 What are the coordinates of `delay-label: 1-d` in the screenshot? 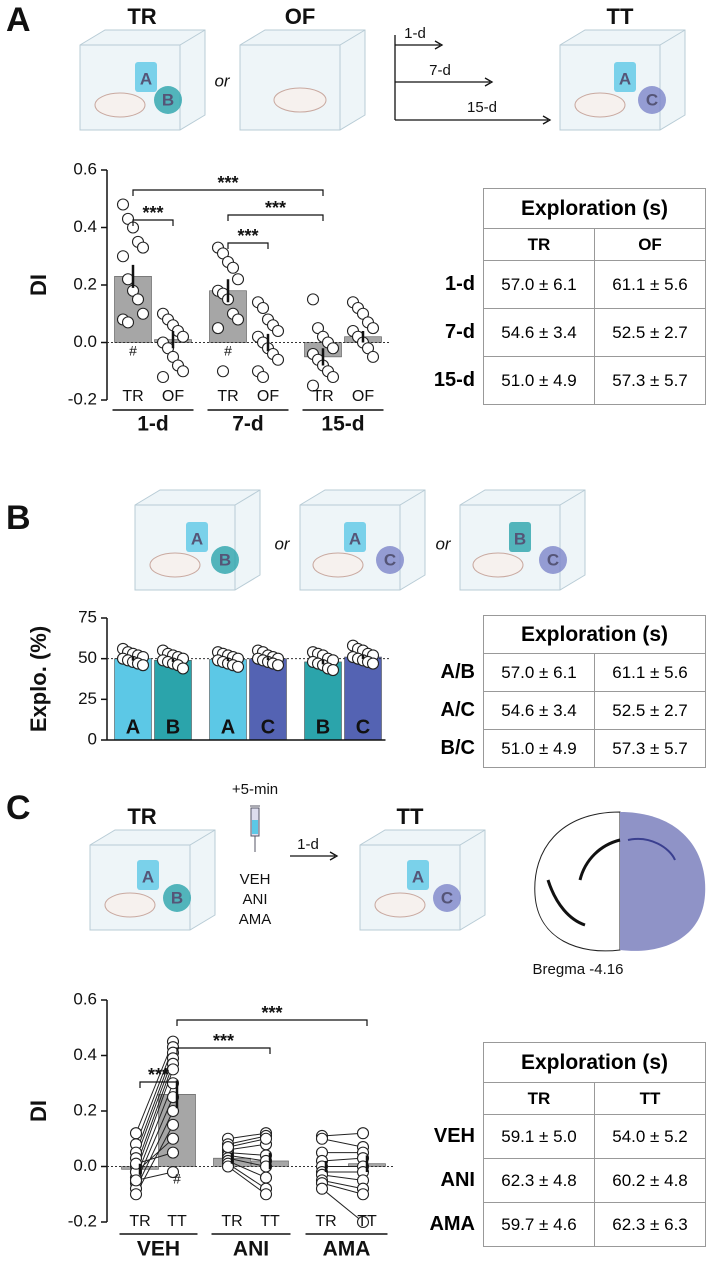 It's located at (415, 33).